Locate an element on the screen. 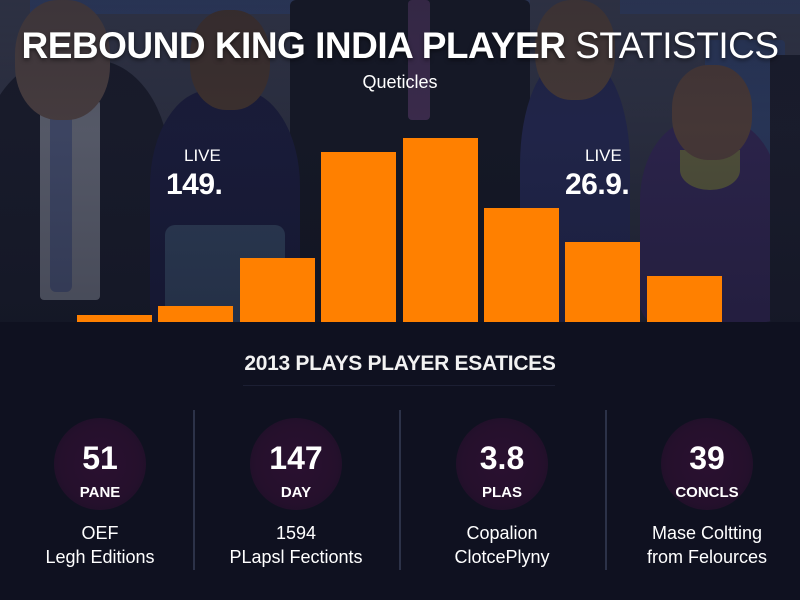 The image size is (800, 600). stat-desc-line: ClotcePlyny is located at coordinates (502, 557).